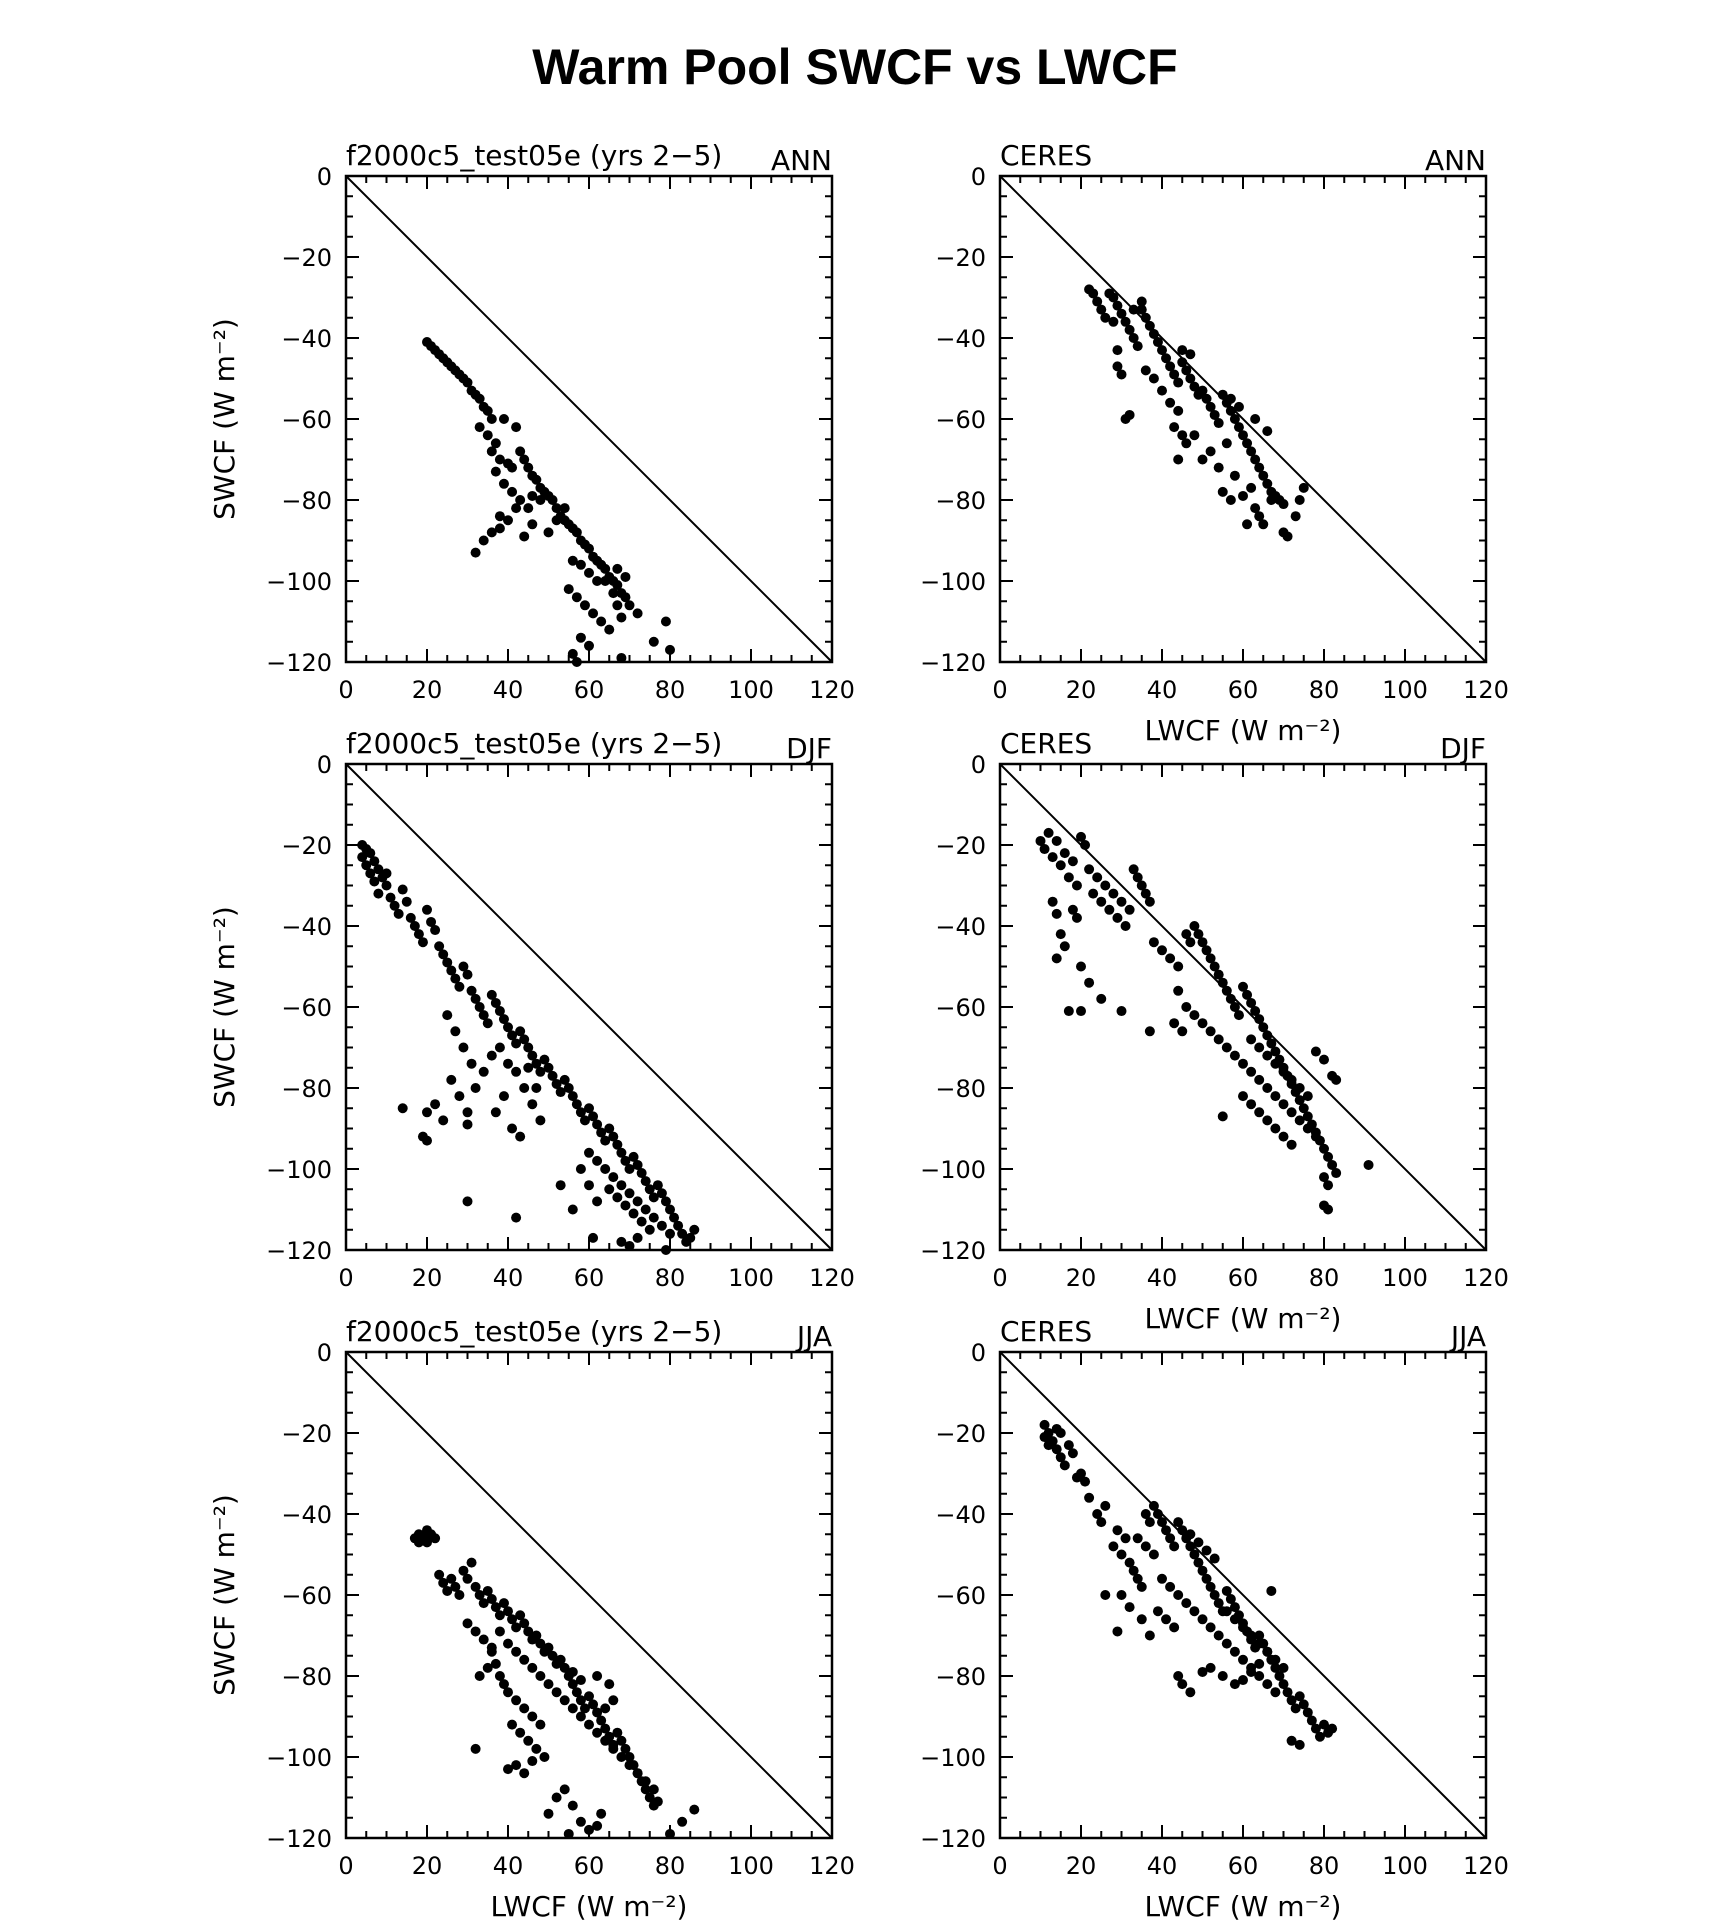 This screenshot has width=1710, height=1931. I want to click on x-tick-label: 0, so click(999, 690).